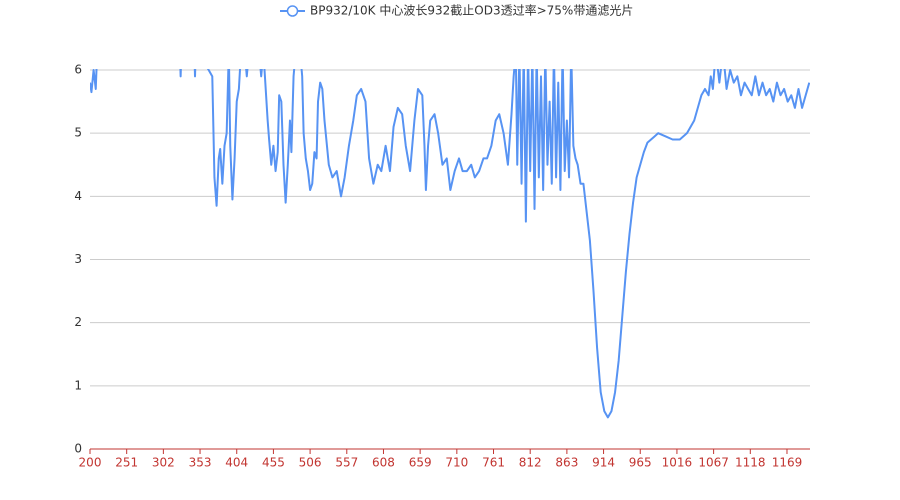  What do you see at coordinates (383, 463) in the screenshot?
I see `x-tick-label: 608` at bounding box center [383, 463].